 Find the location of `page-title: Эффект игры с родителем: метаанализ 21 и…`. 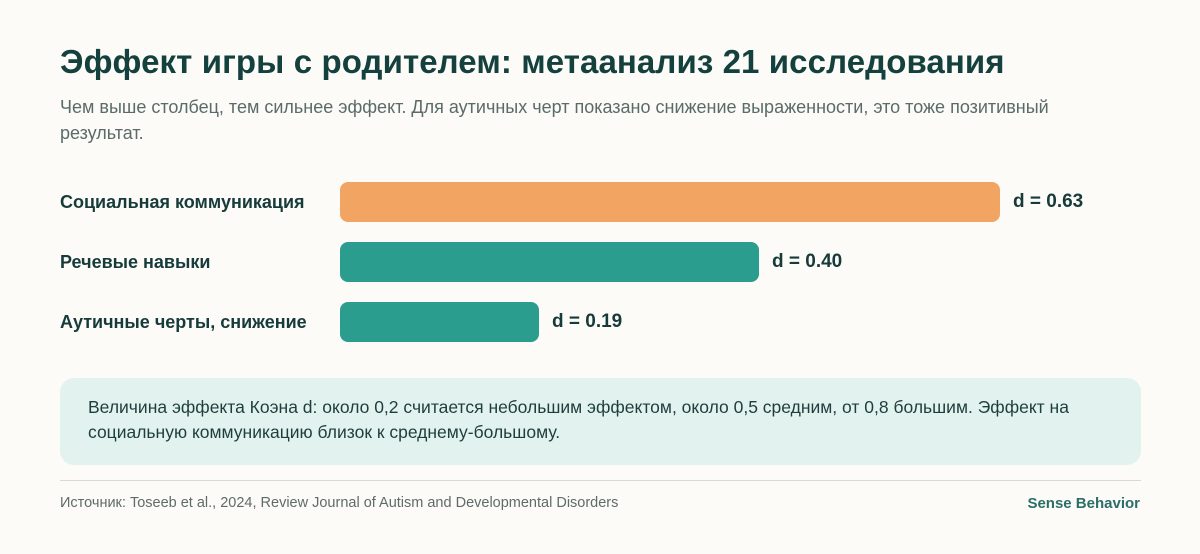

page-title: Эффект игры с родителем: метаанализ 21 и… is located at coordinates (532, 61).